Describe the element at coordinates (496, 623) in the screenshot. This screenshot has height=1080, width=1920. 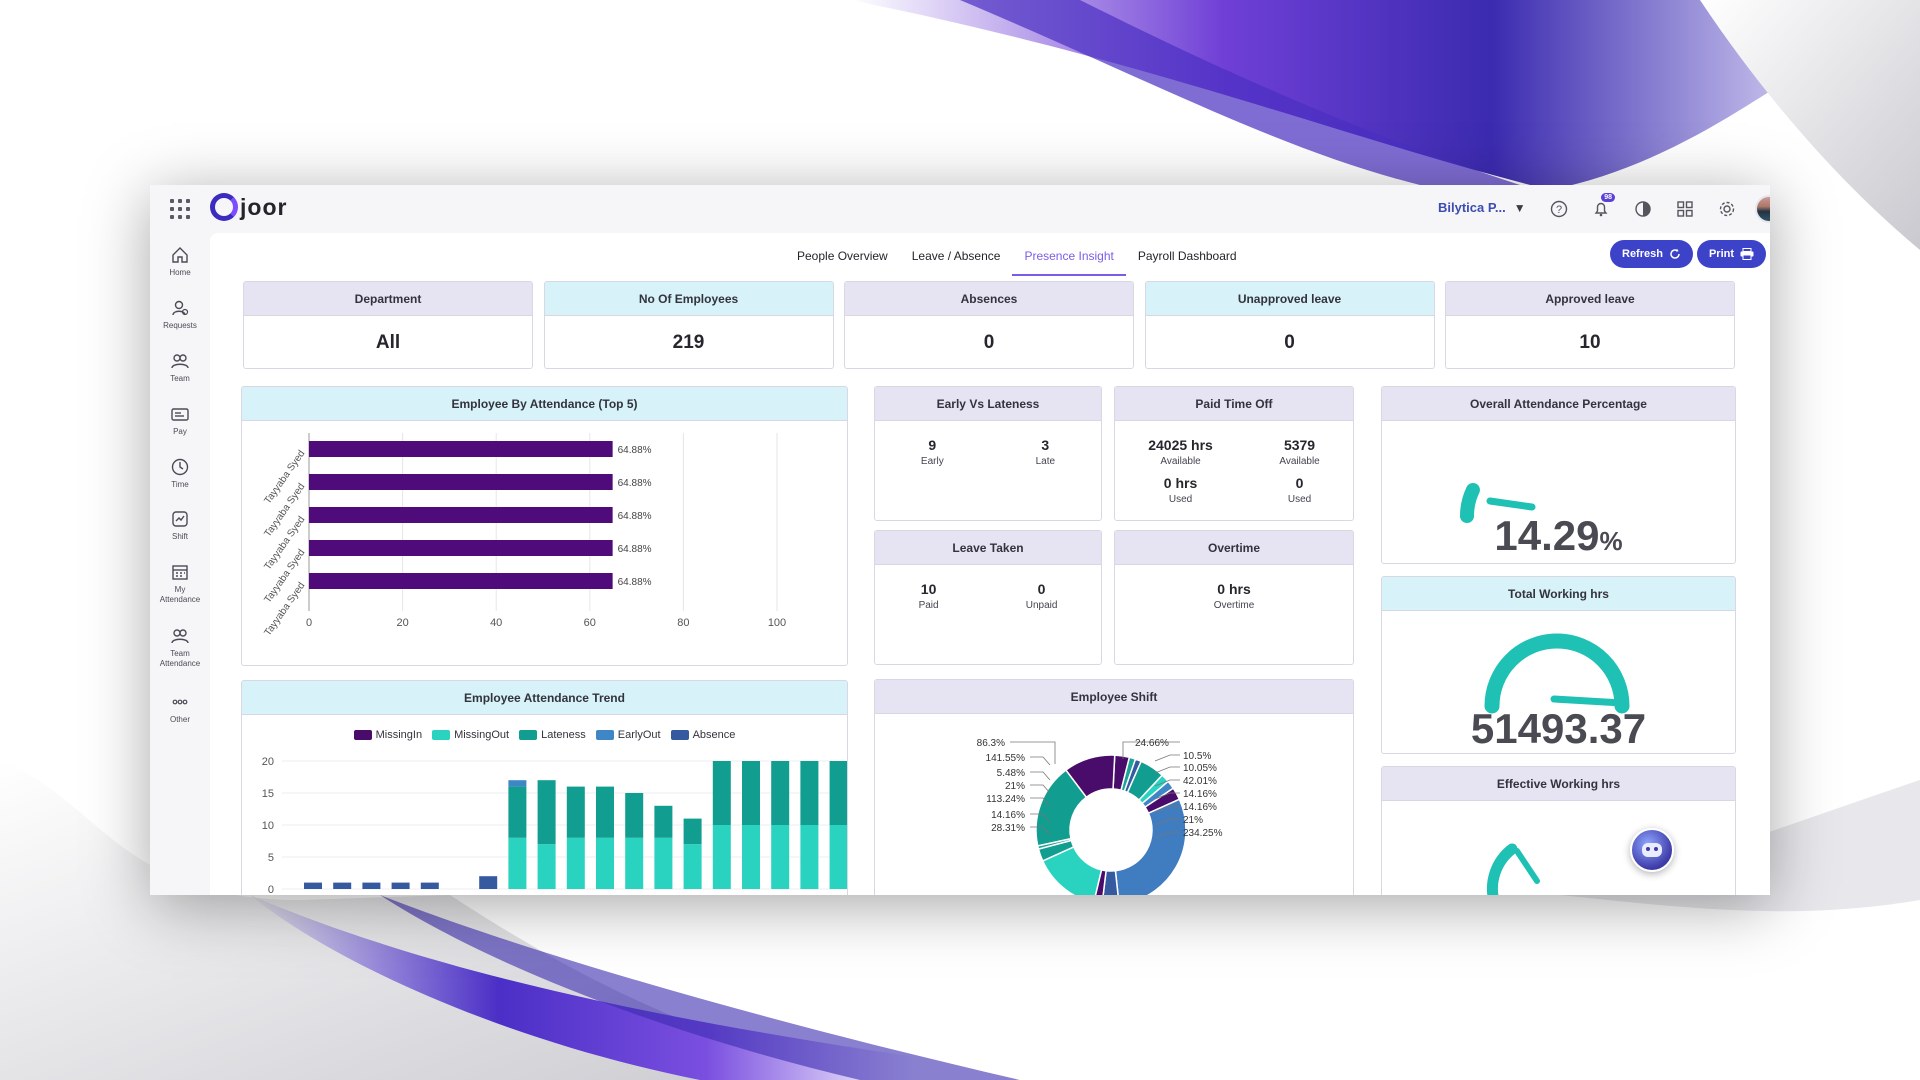
I see `x-tick-label: 40` at that location.